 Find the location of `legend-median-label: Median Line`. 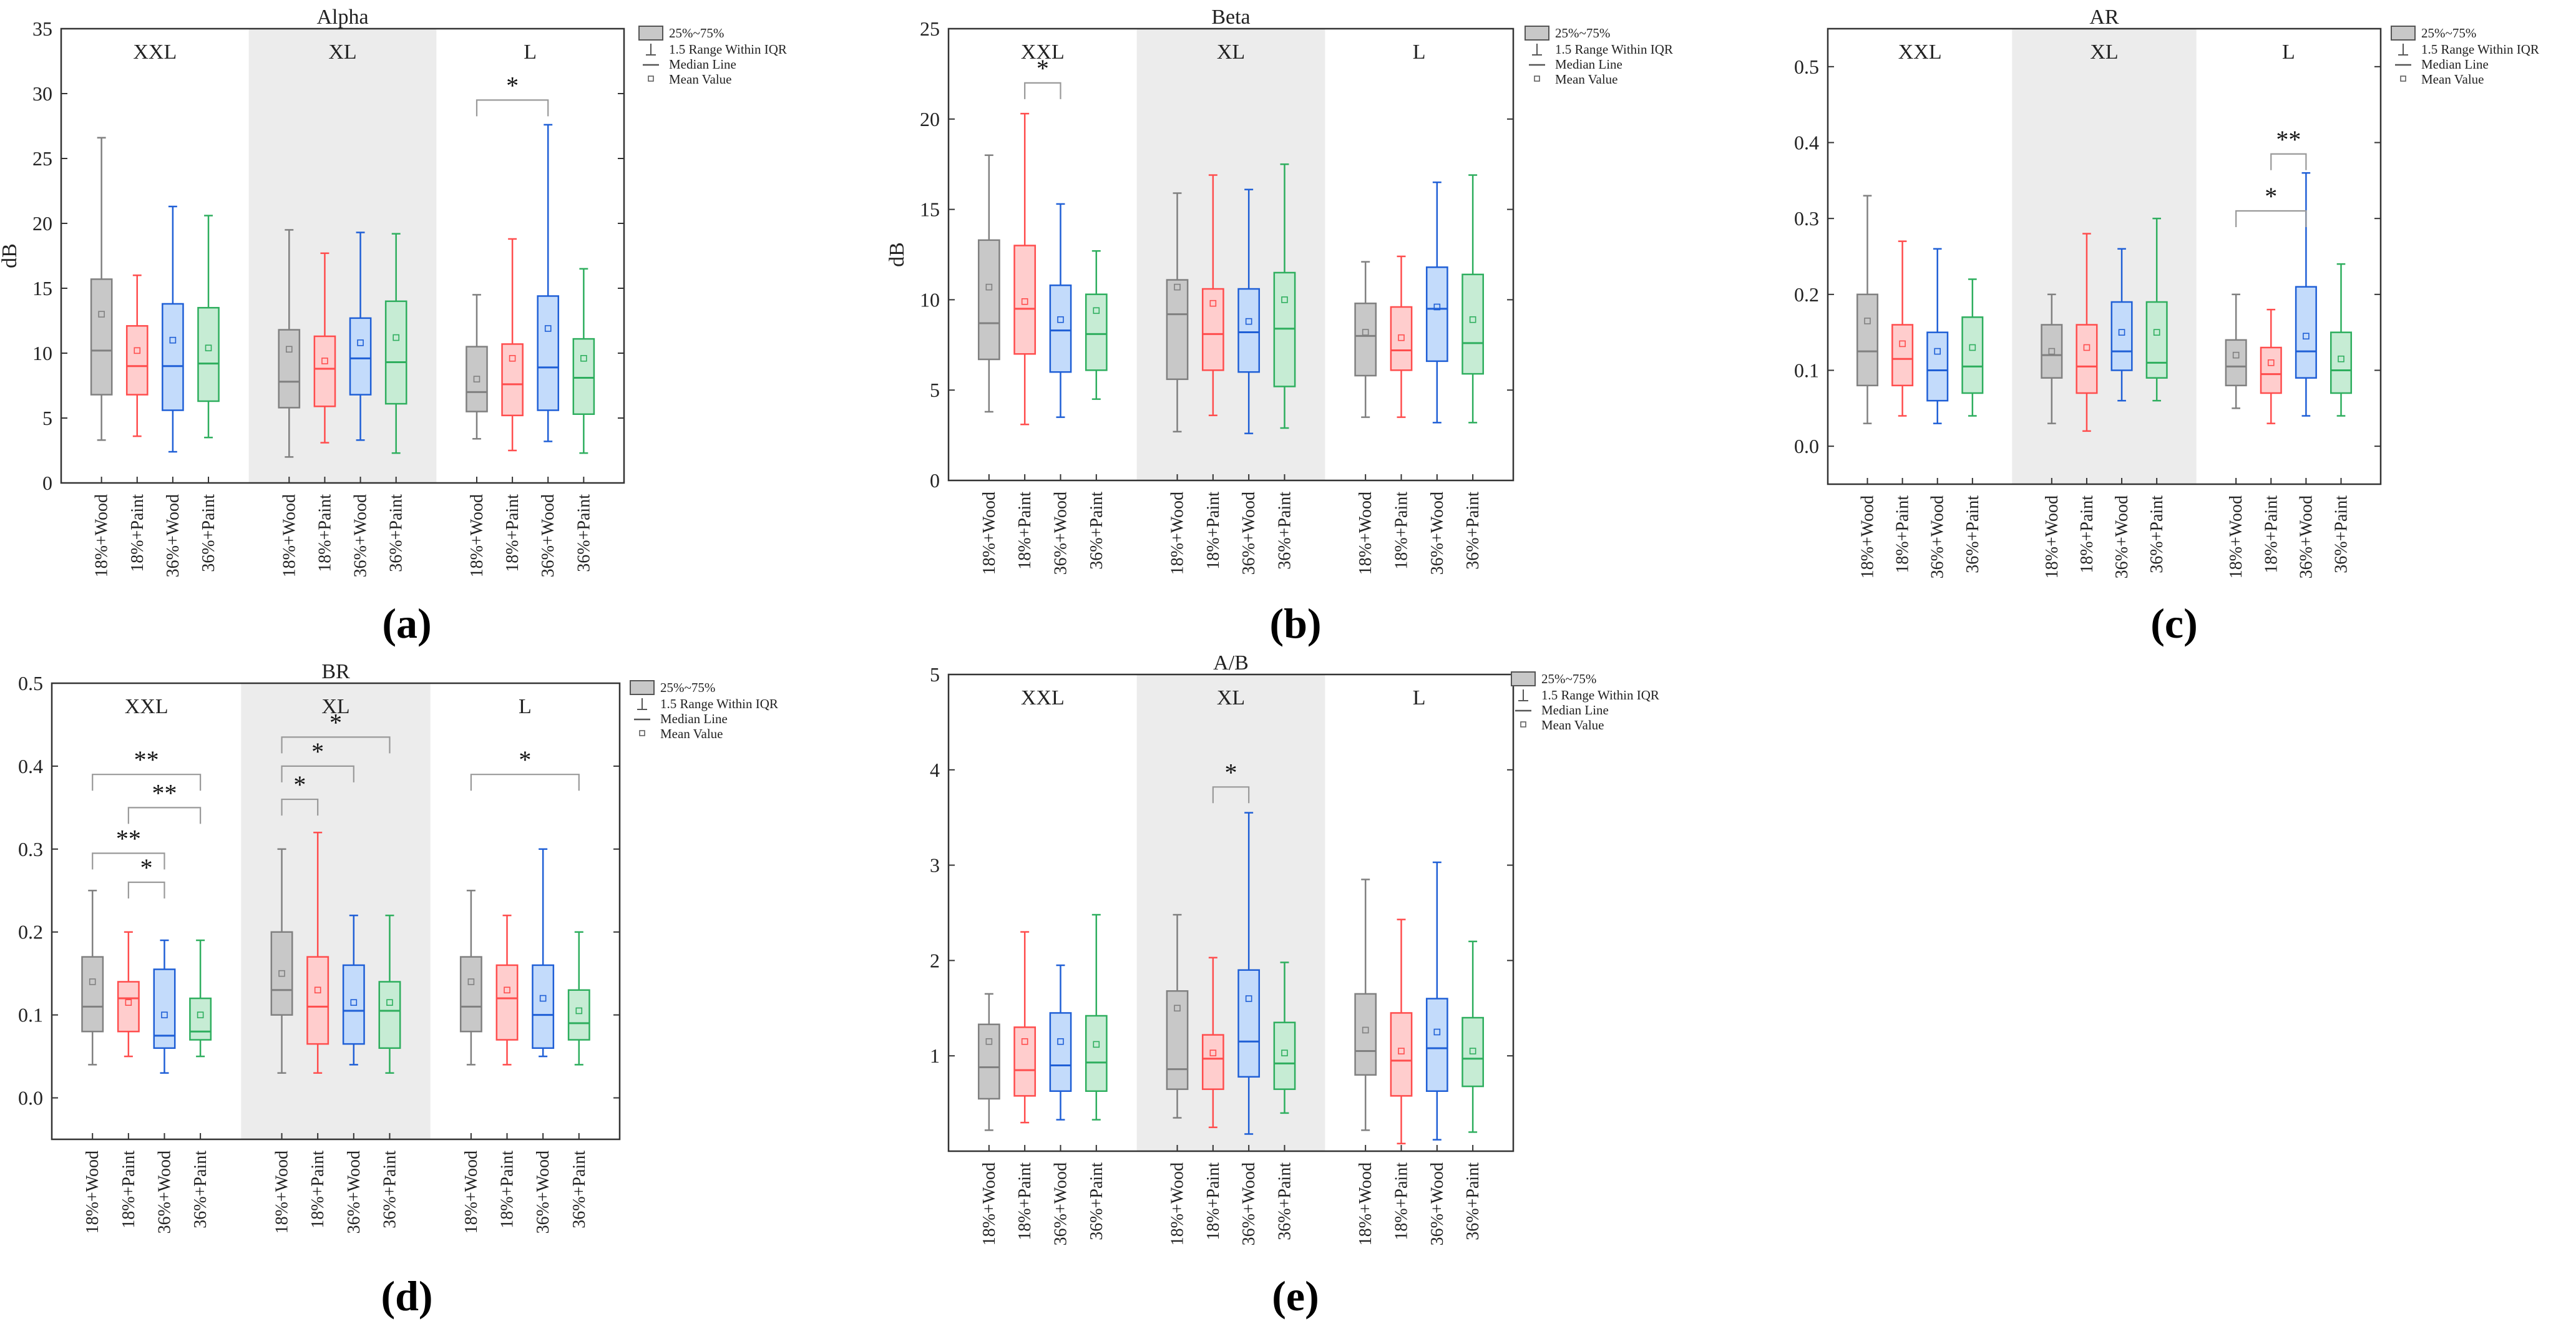

legend-median-label: Median Line is located at coordinates (694, 718).